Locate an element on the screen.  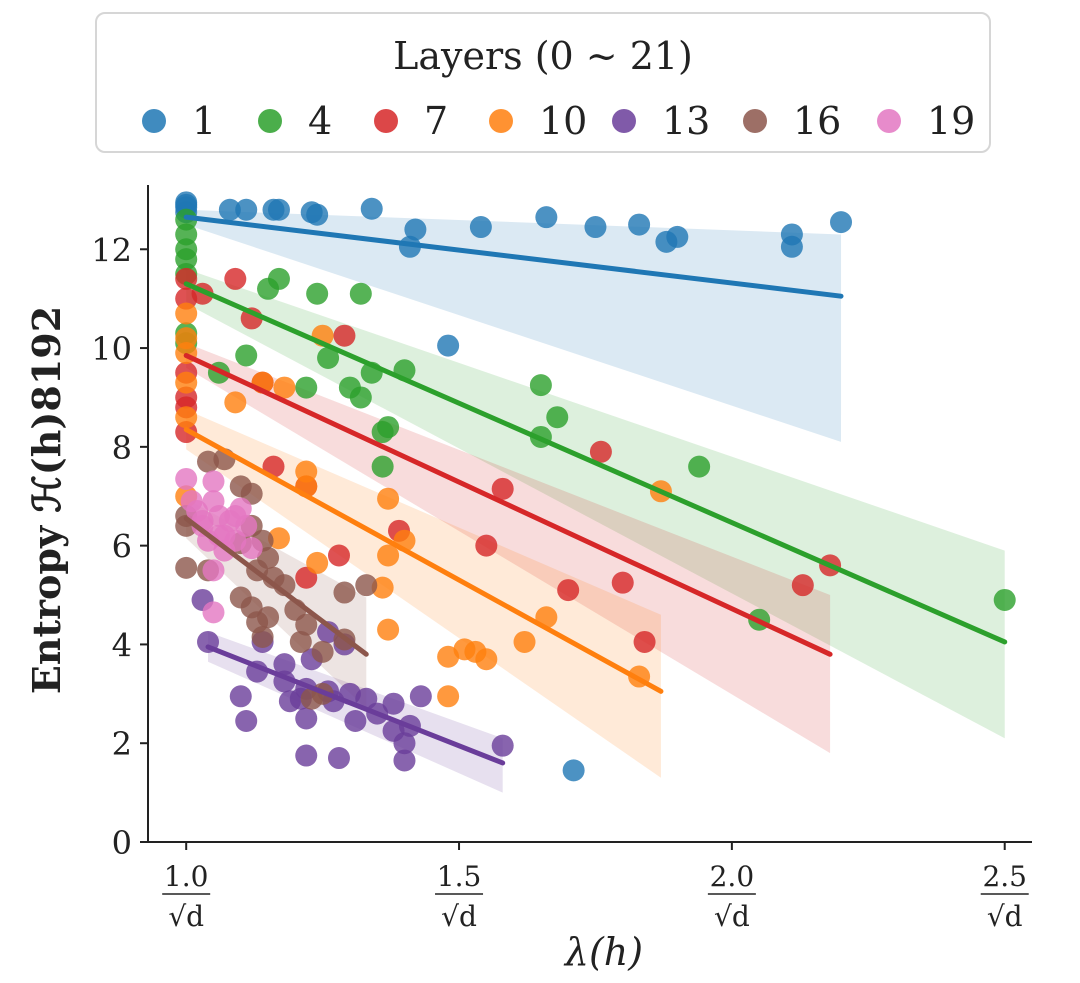
y-tick-label: 2 is located at coordinates (122, 744).